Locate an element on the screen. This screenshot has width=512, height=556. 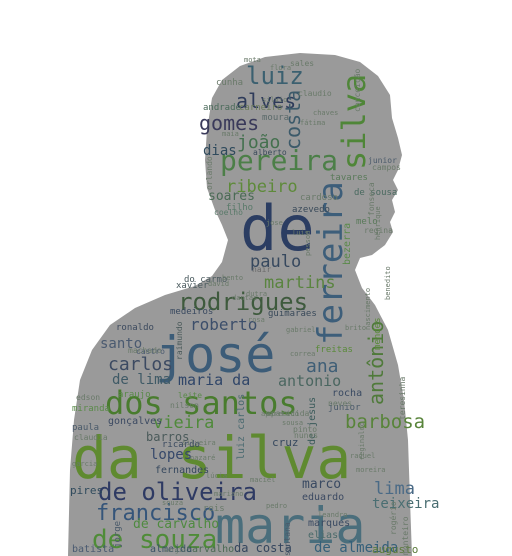
word-33: barros is located at coordinates (167, 437).